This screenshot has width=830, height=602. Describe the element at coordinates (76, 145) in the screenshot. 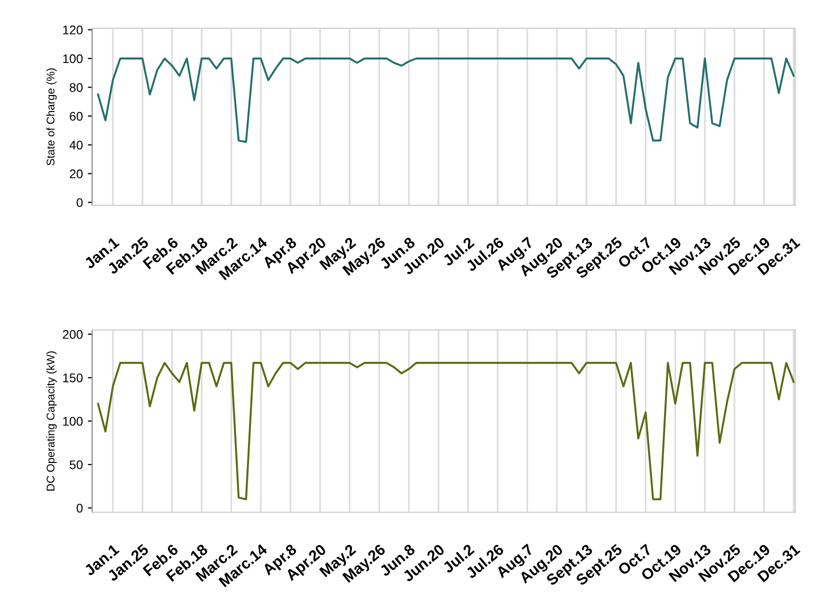

I see `y-tick-label: 40` at that location.